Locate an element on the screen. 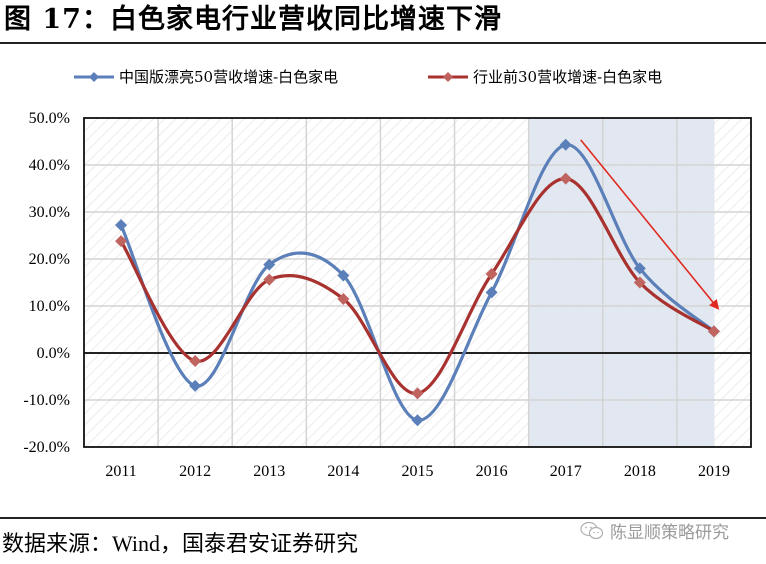  y-tick-label: 10.0% is located at coordinates (49, 306).